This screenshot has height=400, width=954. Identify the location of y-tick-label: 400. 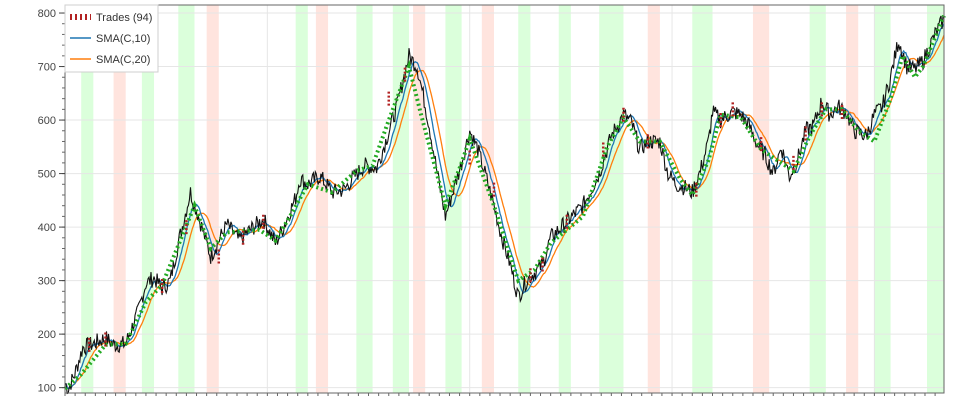
(47, 228).